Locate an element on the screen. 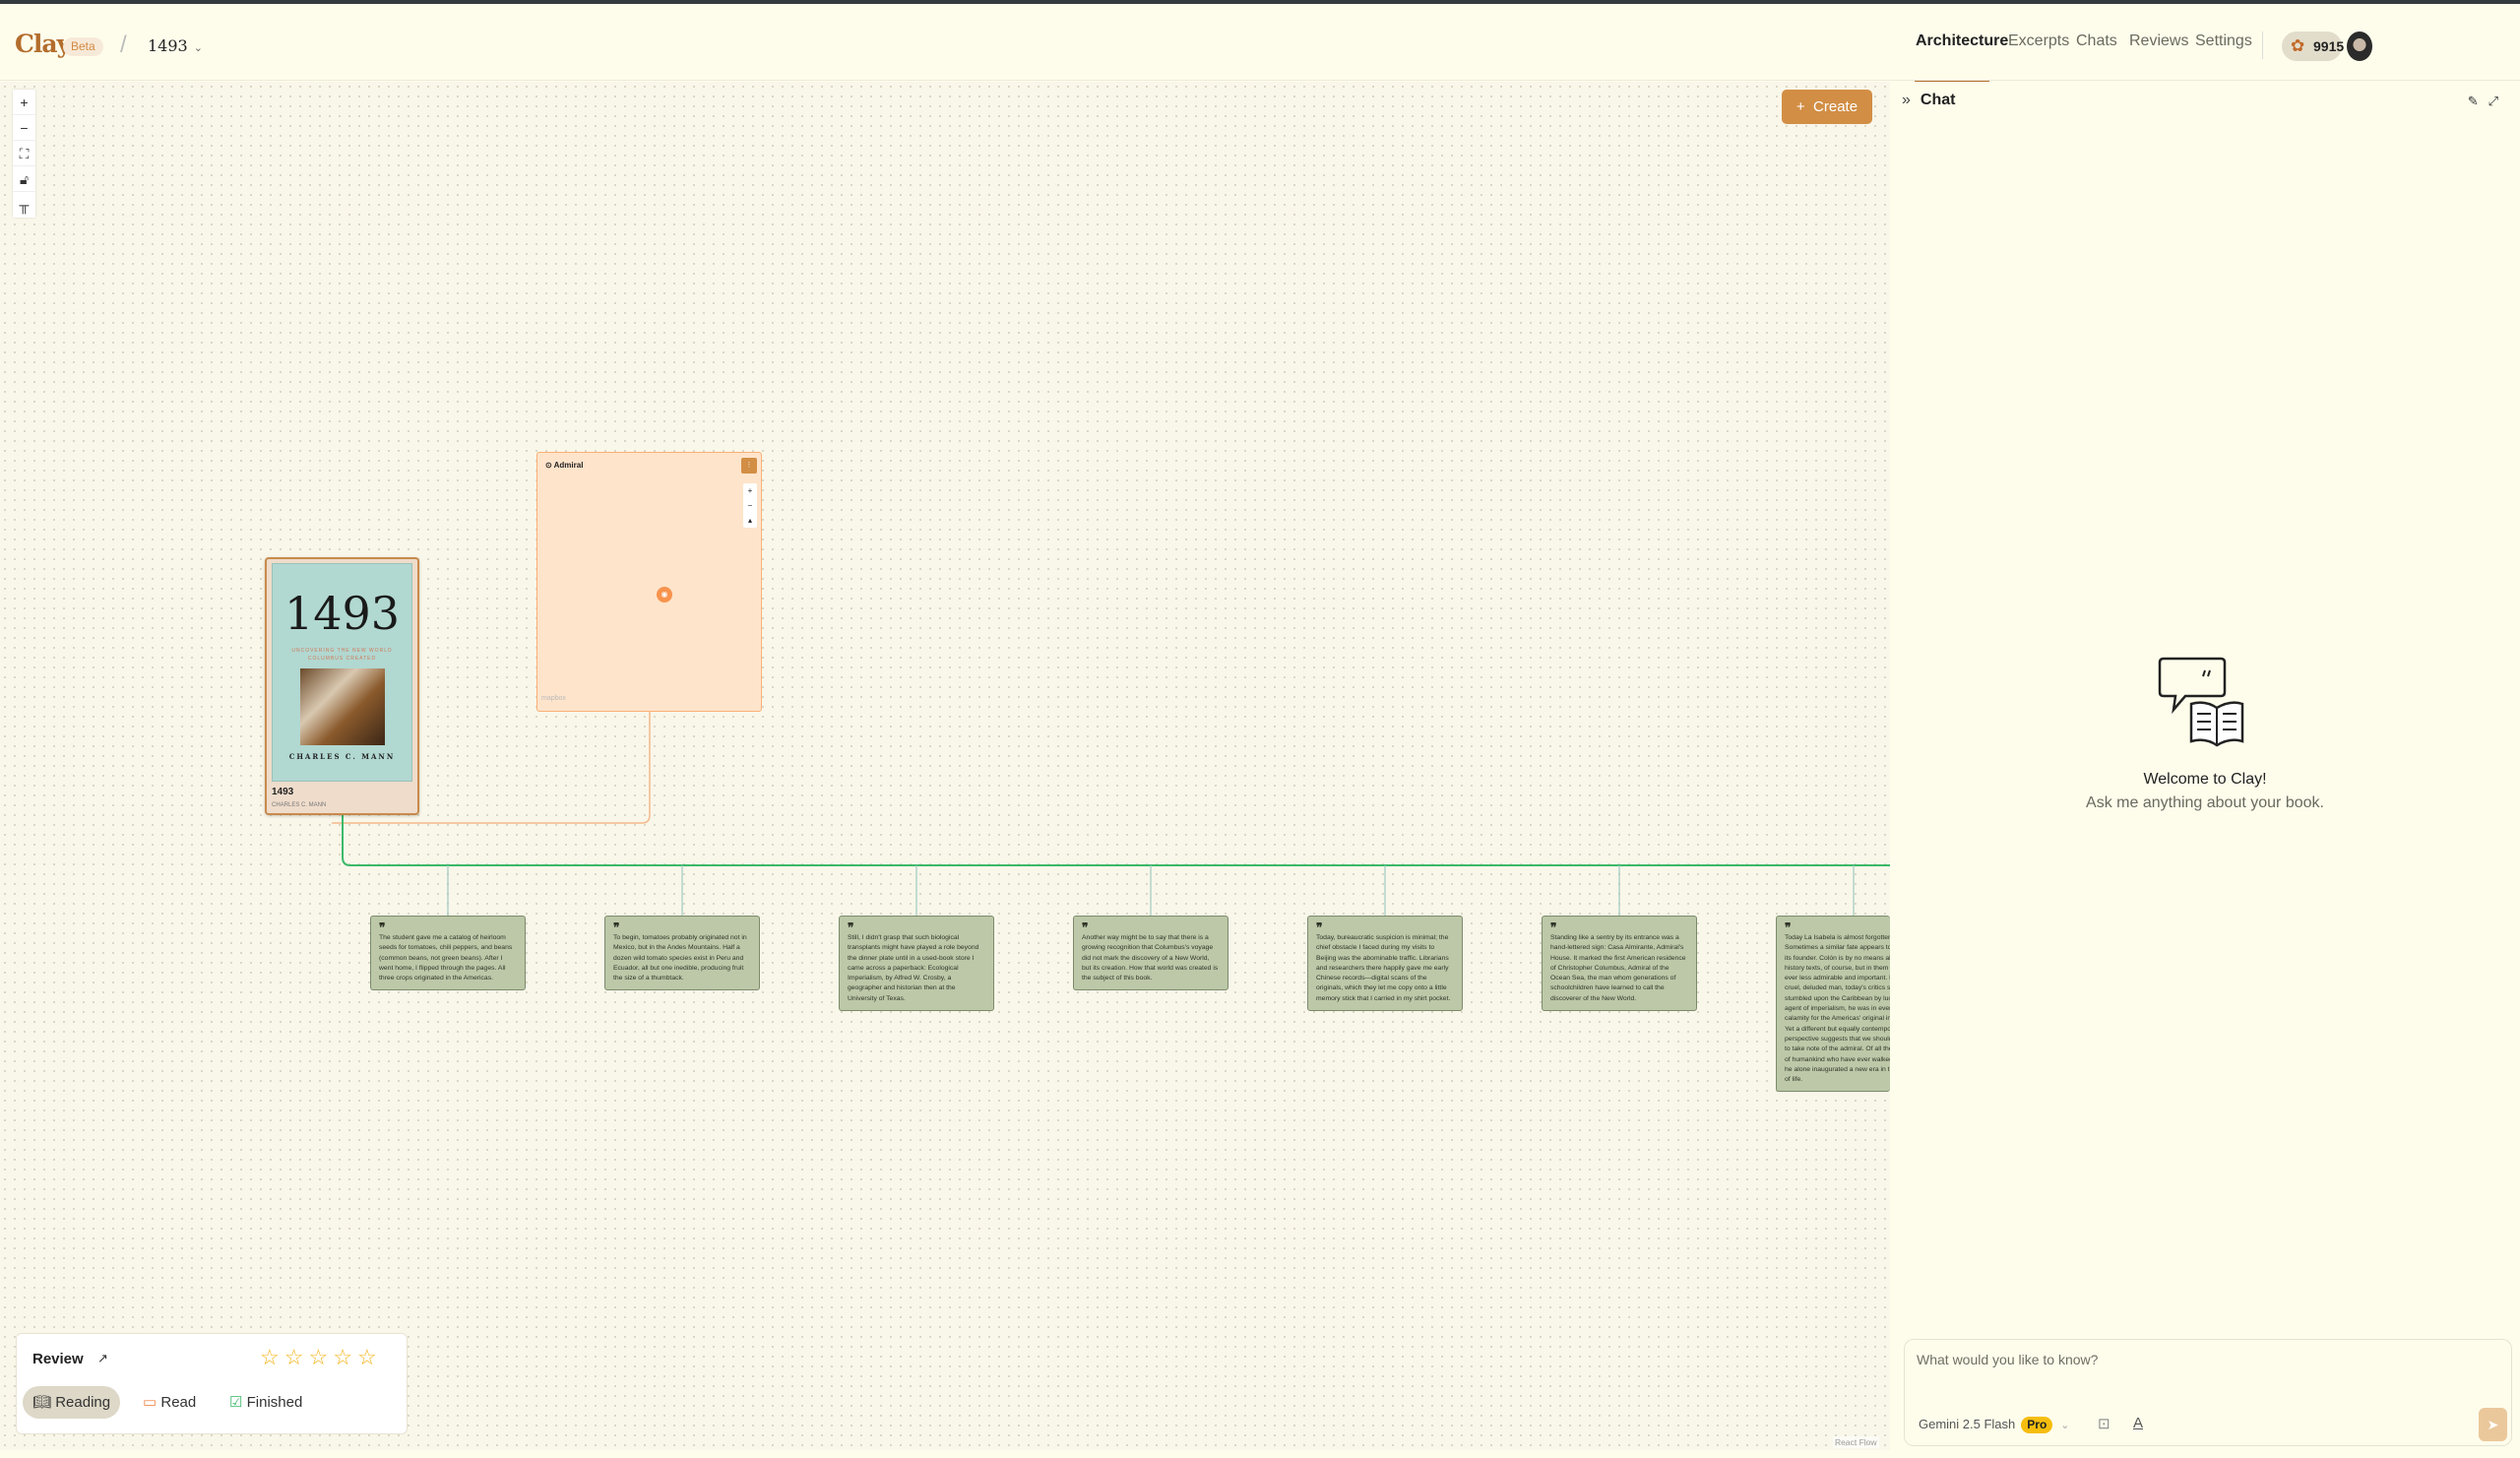 The height and width of the screenshot is (1458, 2520). map-zoom-out-button: − is located at coordinates (750, 505).